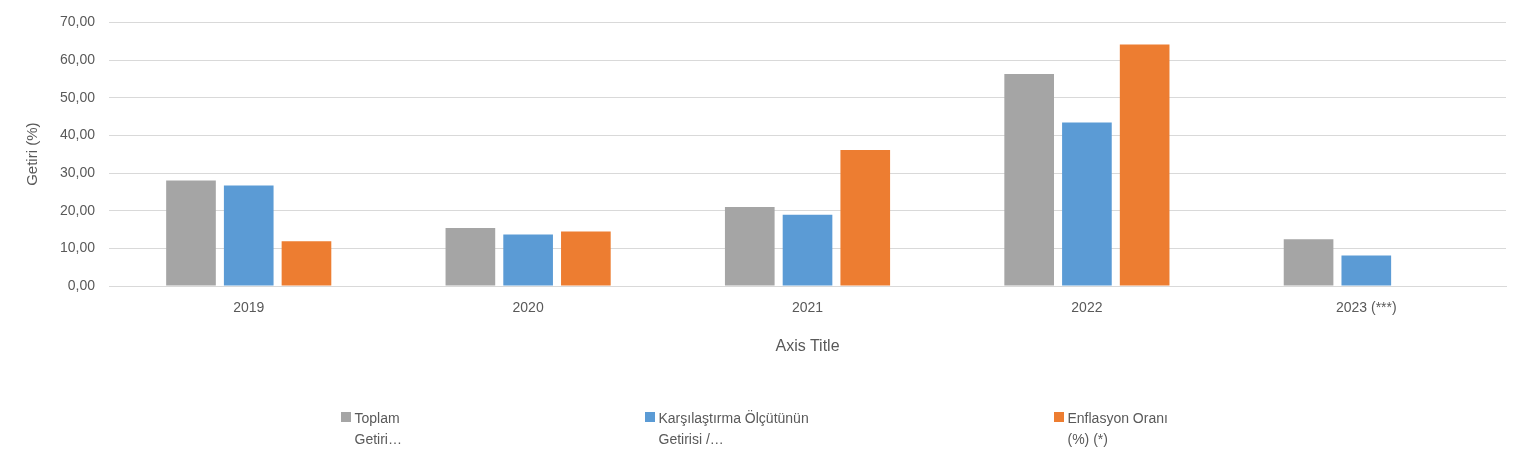 This screenshot has height=468, width=1528. Describe the element at coordinates (77, 209) in the screenshot. I see `y-tick-label: 20,00` at that location.